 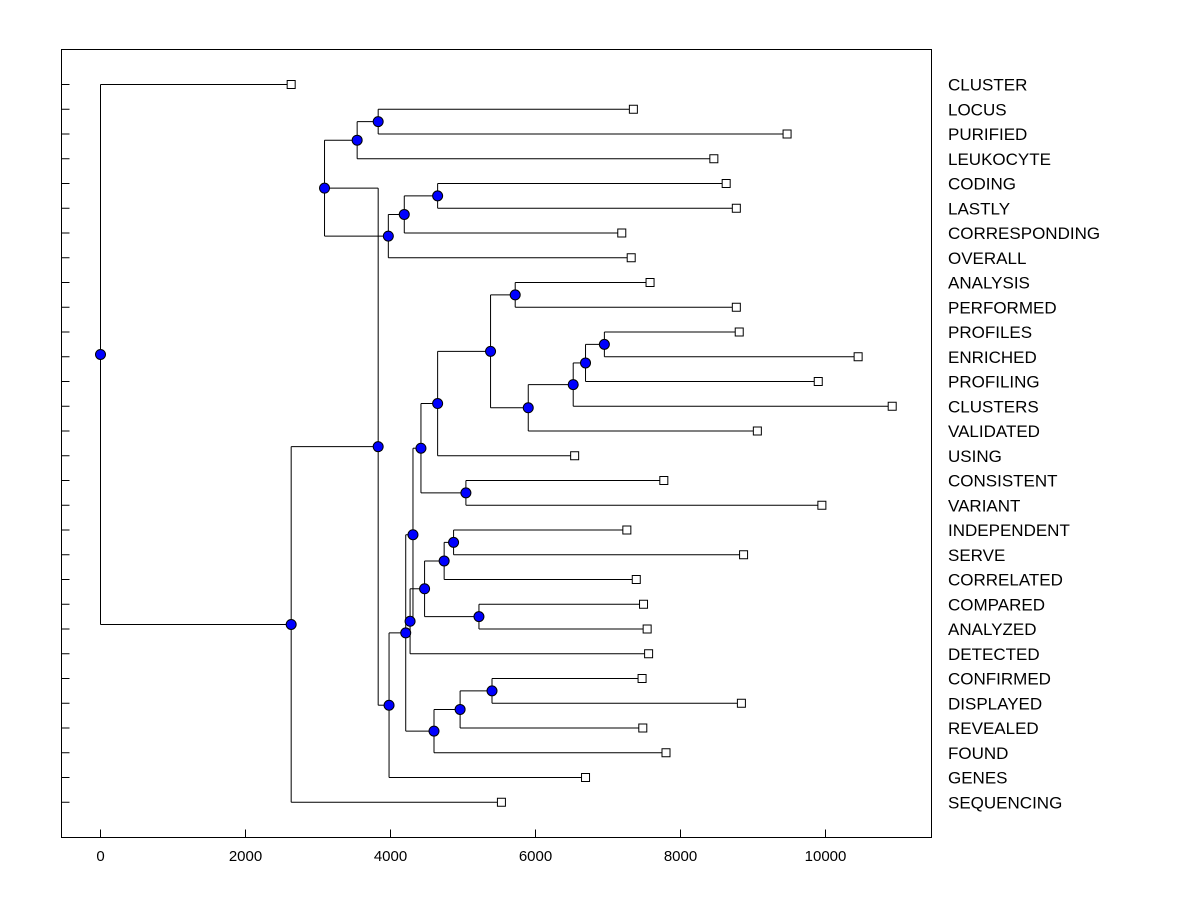 What do you see at coordinates (471, 856) in the screenshot?
I see `x-tick-labels: 0 2000 4000 6000 8000 10000` at bounding box center [471, 856].